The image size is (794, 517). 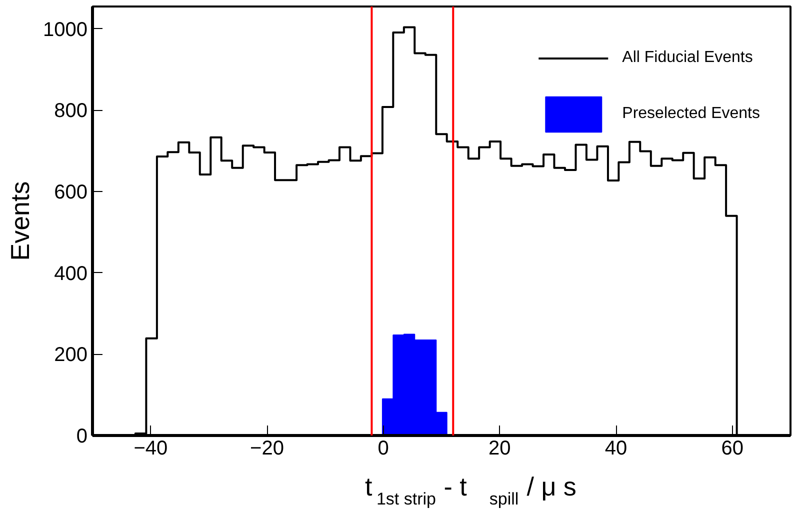 What do you see at coordinates (65, 29) in the screenshot?
I see `y-tick-label: 1000` at bounding box center [65, 29].